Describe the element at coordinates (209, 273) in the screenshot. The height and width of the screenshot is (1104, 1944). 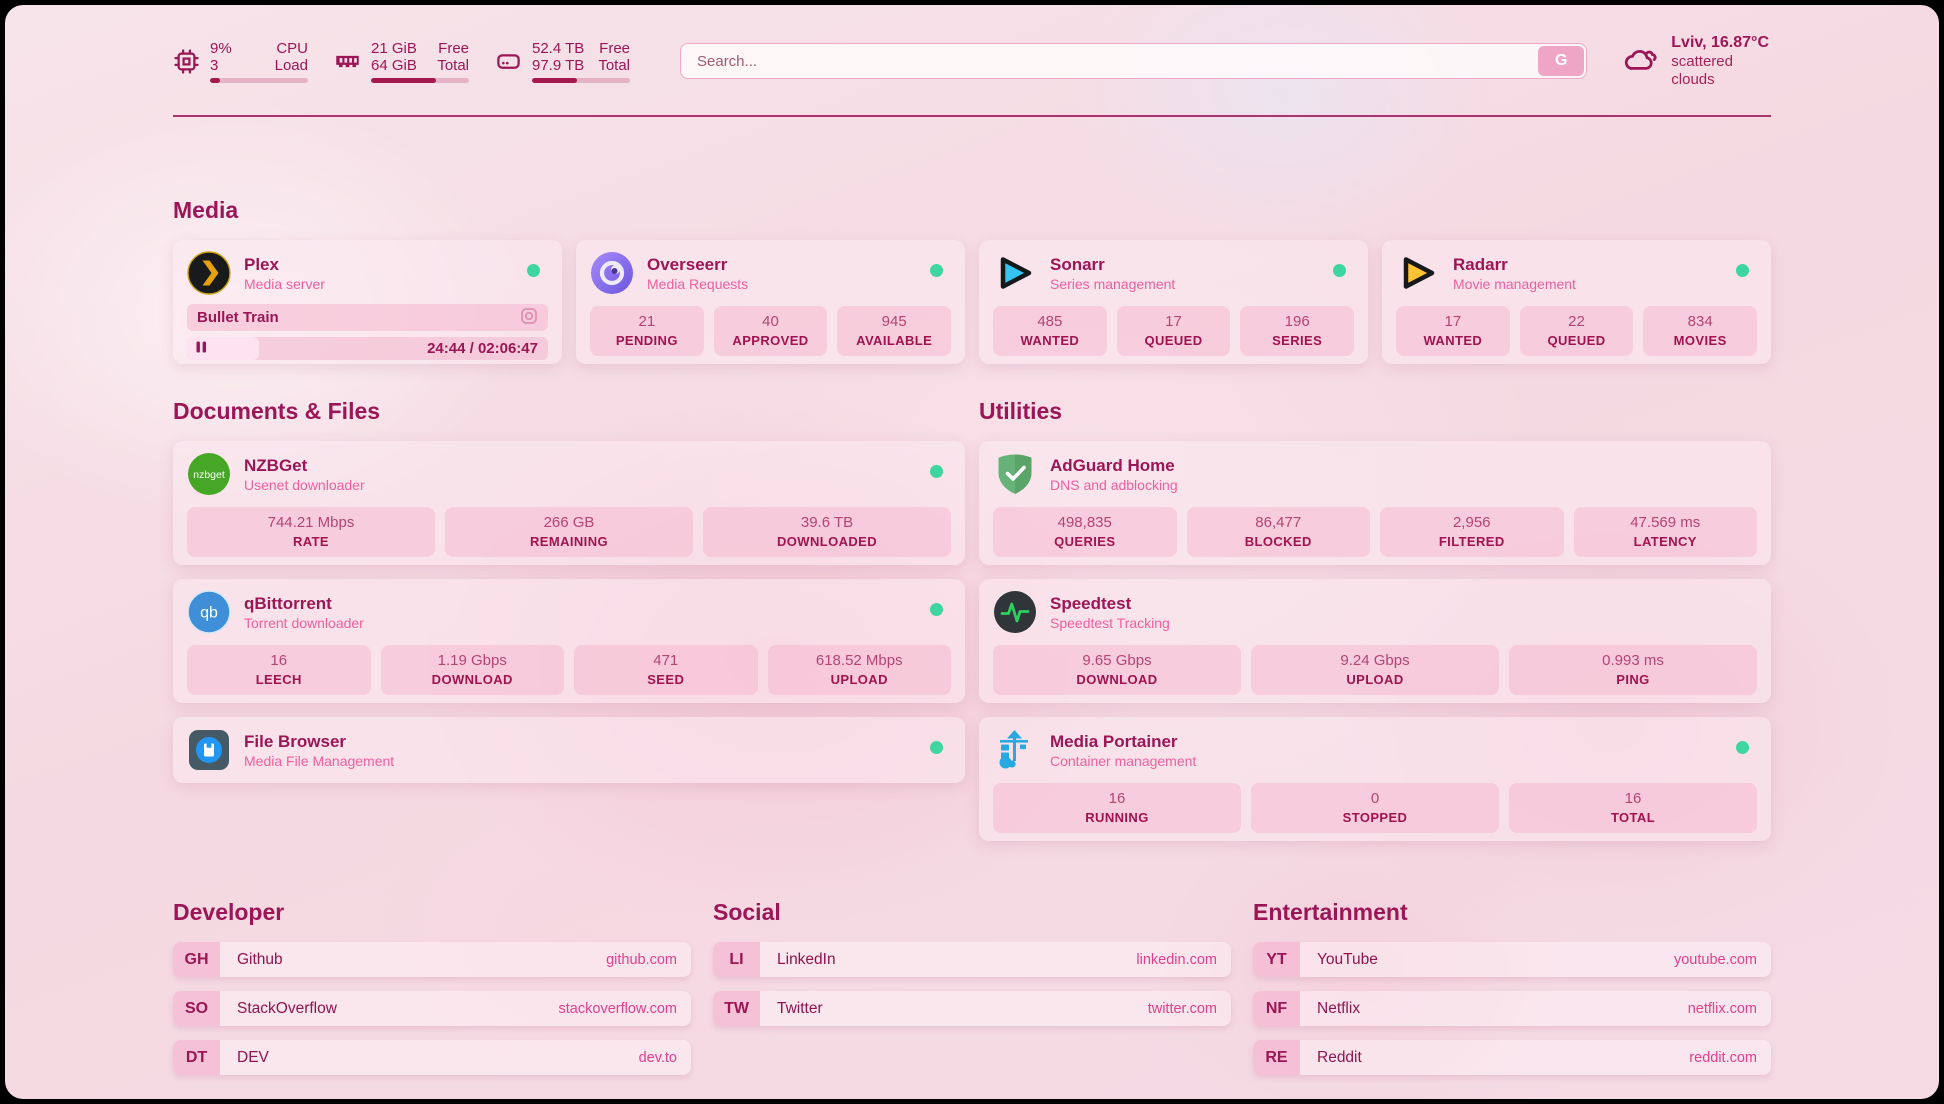
I see `plex-icon` at that location.